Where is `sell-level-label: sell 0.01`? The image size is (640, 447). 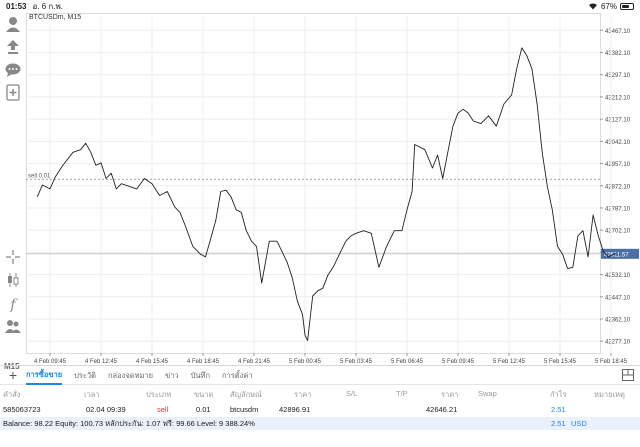
sell-level-label: sell 0.01 is located at coordinates (39, 176).